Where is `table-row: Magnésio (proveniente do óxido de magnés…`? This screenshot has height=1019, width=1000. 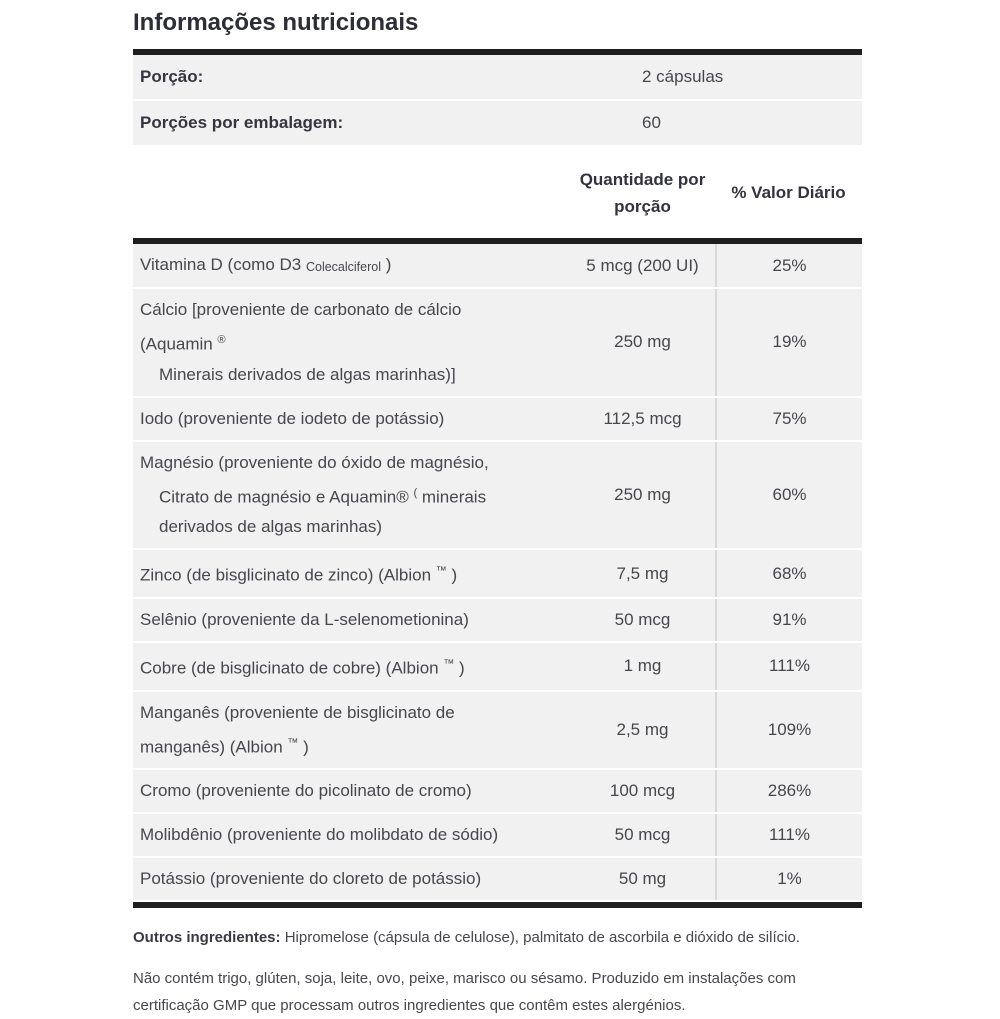
table-row: Magnésio (proveniente do óxido de magnés… is located at coordinates (497, 496).